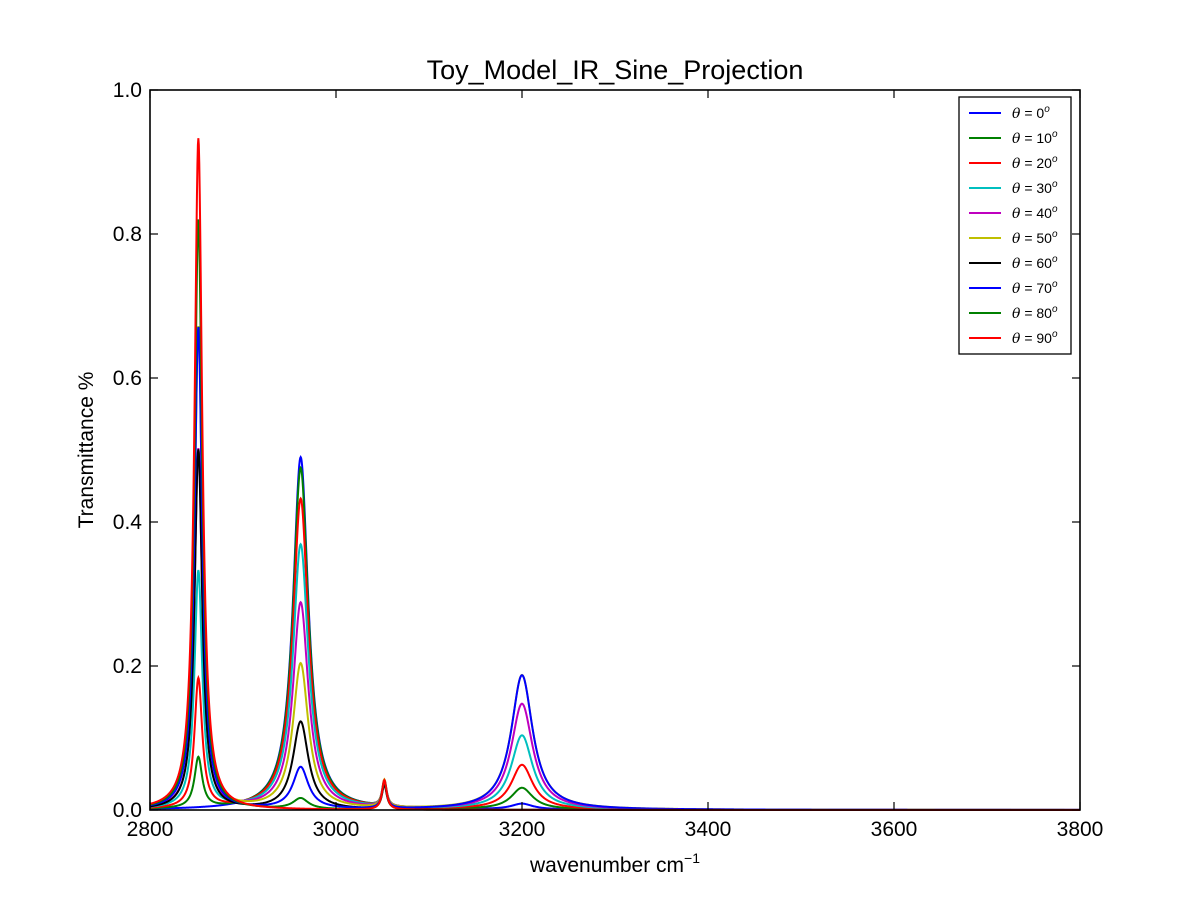  What do you see at coordinates (1080, 829) in the screenshot?
I see `x-tick-label: 3800` at bounding box center [1080, 829].